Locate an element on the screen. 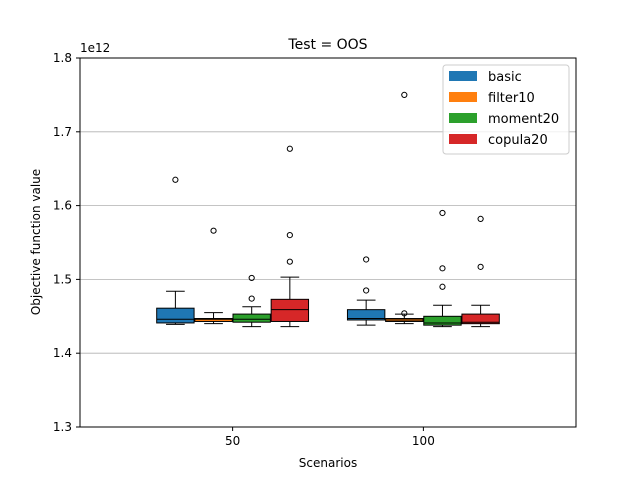 Image resolution: width=640 pixels, height=480 pixels. x-tick-label: 50 is located at coordinates (232, 441).